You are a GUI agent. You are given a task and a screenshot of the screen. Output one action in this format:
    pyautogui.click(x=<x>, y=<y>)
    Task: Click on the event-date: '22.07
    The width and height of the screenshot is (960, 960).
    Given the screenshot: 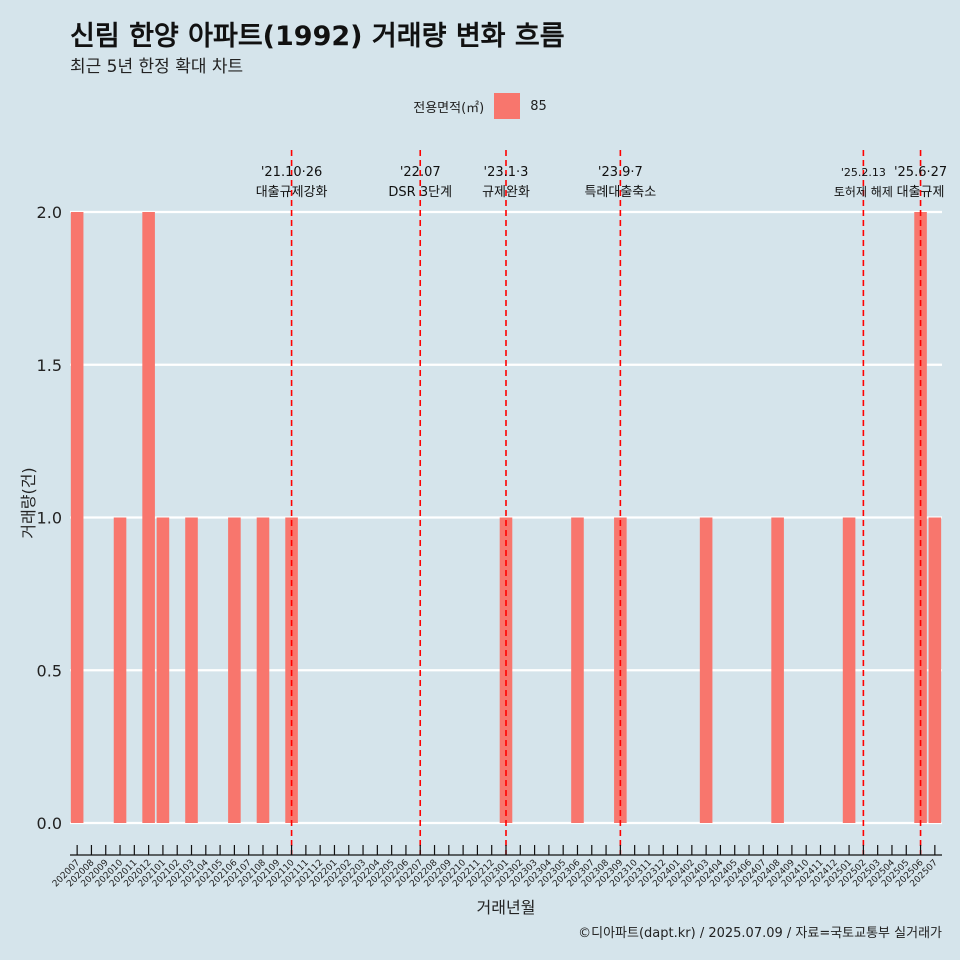 What is the action you would take?
    pyautogui.click(x=420, y=172)
    